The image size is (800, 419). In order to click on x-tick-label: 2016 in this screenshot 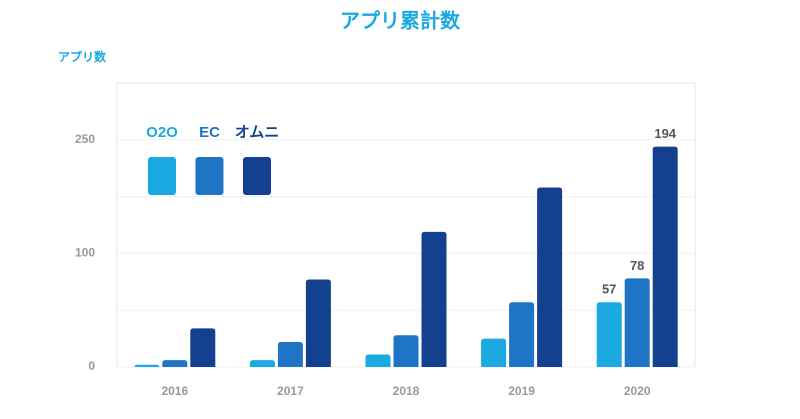, I will do `click(174, 391)`.